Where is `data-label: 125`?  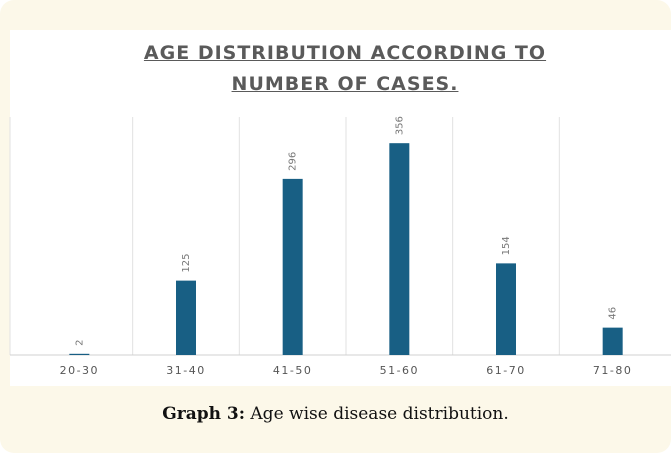 data-label: 125 is located at coordinates (186, 263).